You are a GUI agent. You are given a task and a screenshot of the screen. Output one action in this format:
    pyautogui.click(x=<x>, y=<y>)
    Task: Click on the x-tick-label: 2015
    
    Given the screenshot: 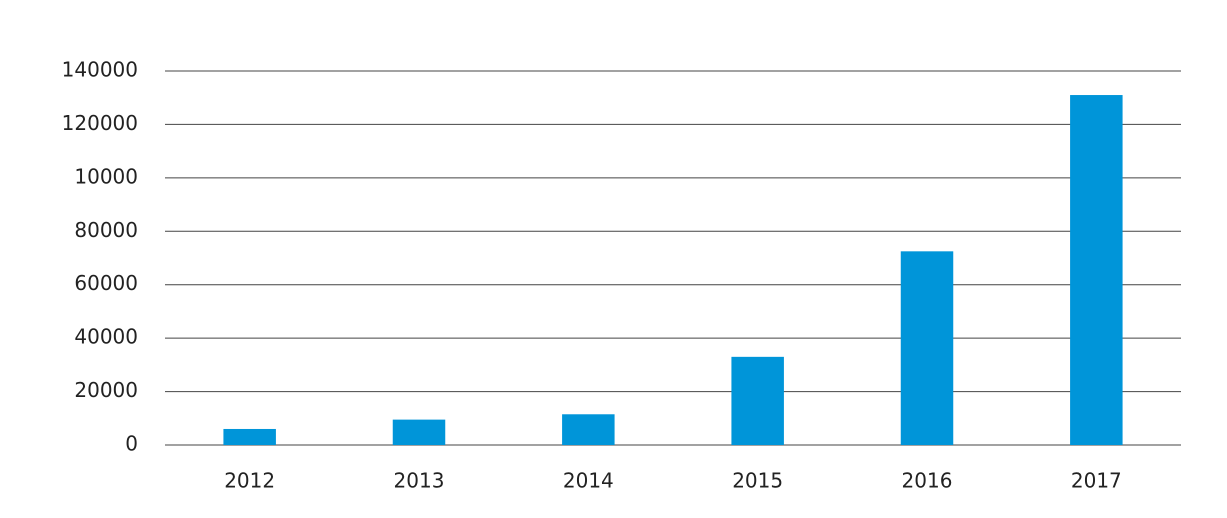 What is the action you would take?
    pyautogui.click(x=757, y=481)
    